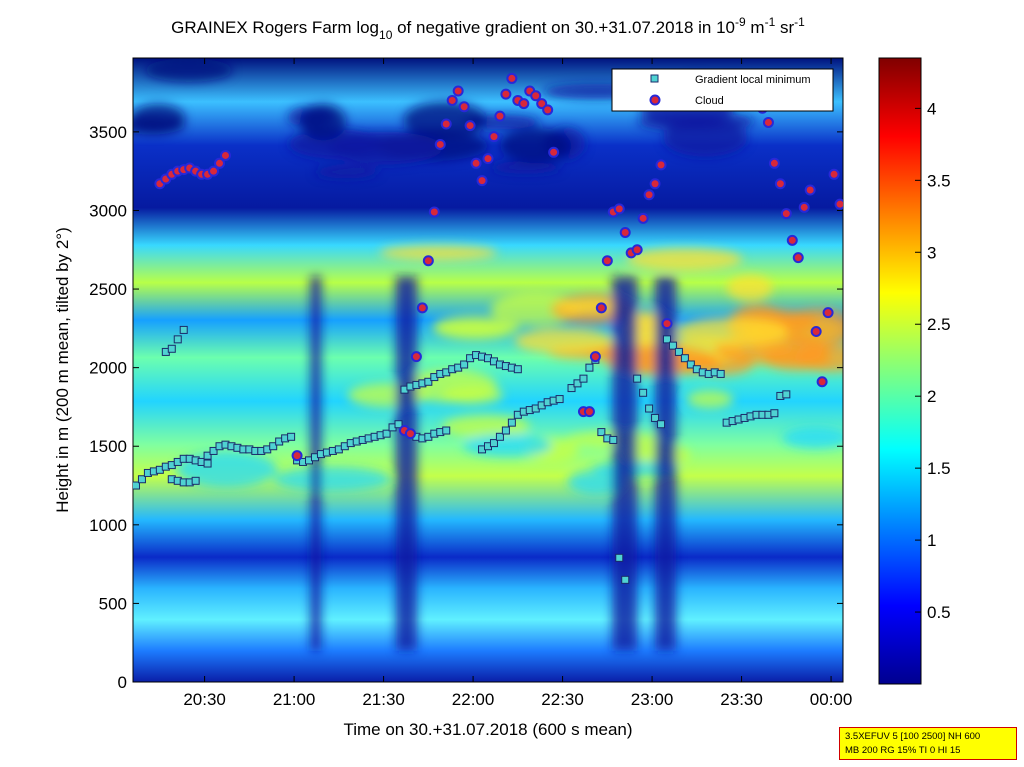 The image size is (1024, 767). What do you see at coordinates (108, 210) in the screenshot?
I see `y-tick-label: 3000` at bounding box center [108, 210].